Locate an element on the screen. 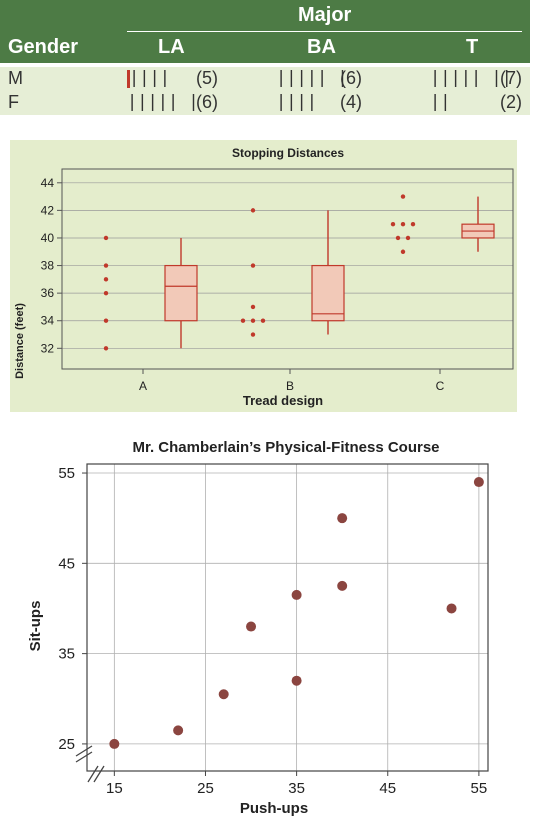 The height and width of the screenshot is (828, 546). count-cell: (4) is located at coordinates (351, 102).